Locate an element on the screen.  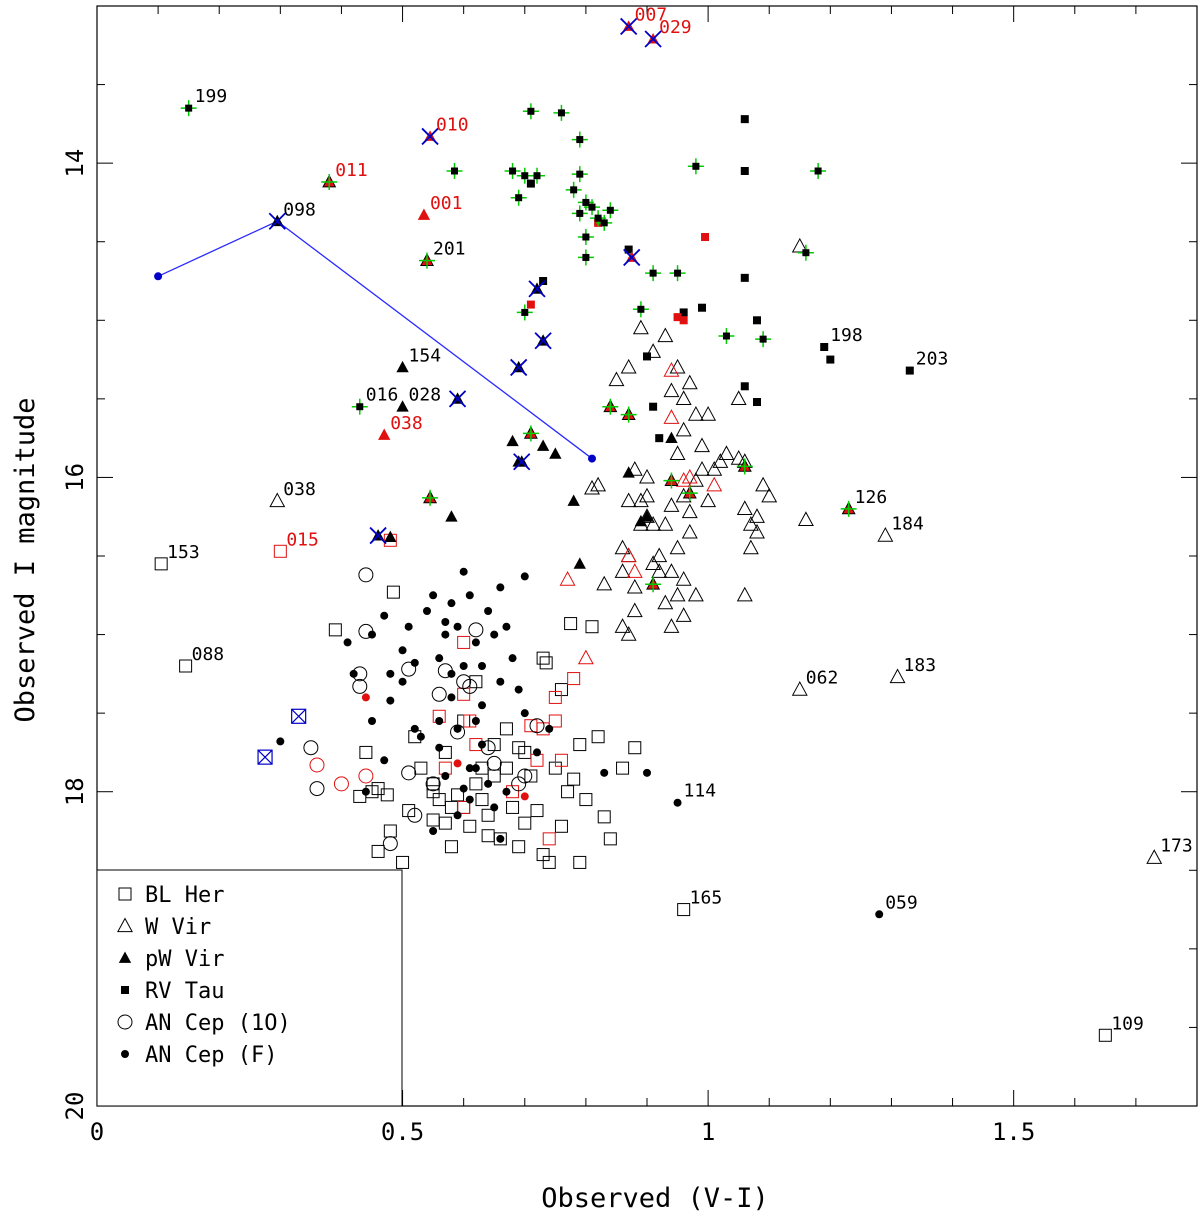
annotation-label: 015 is located at coordinates (302, 539).